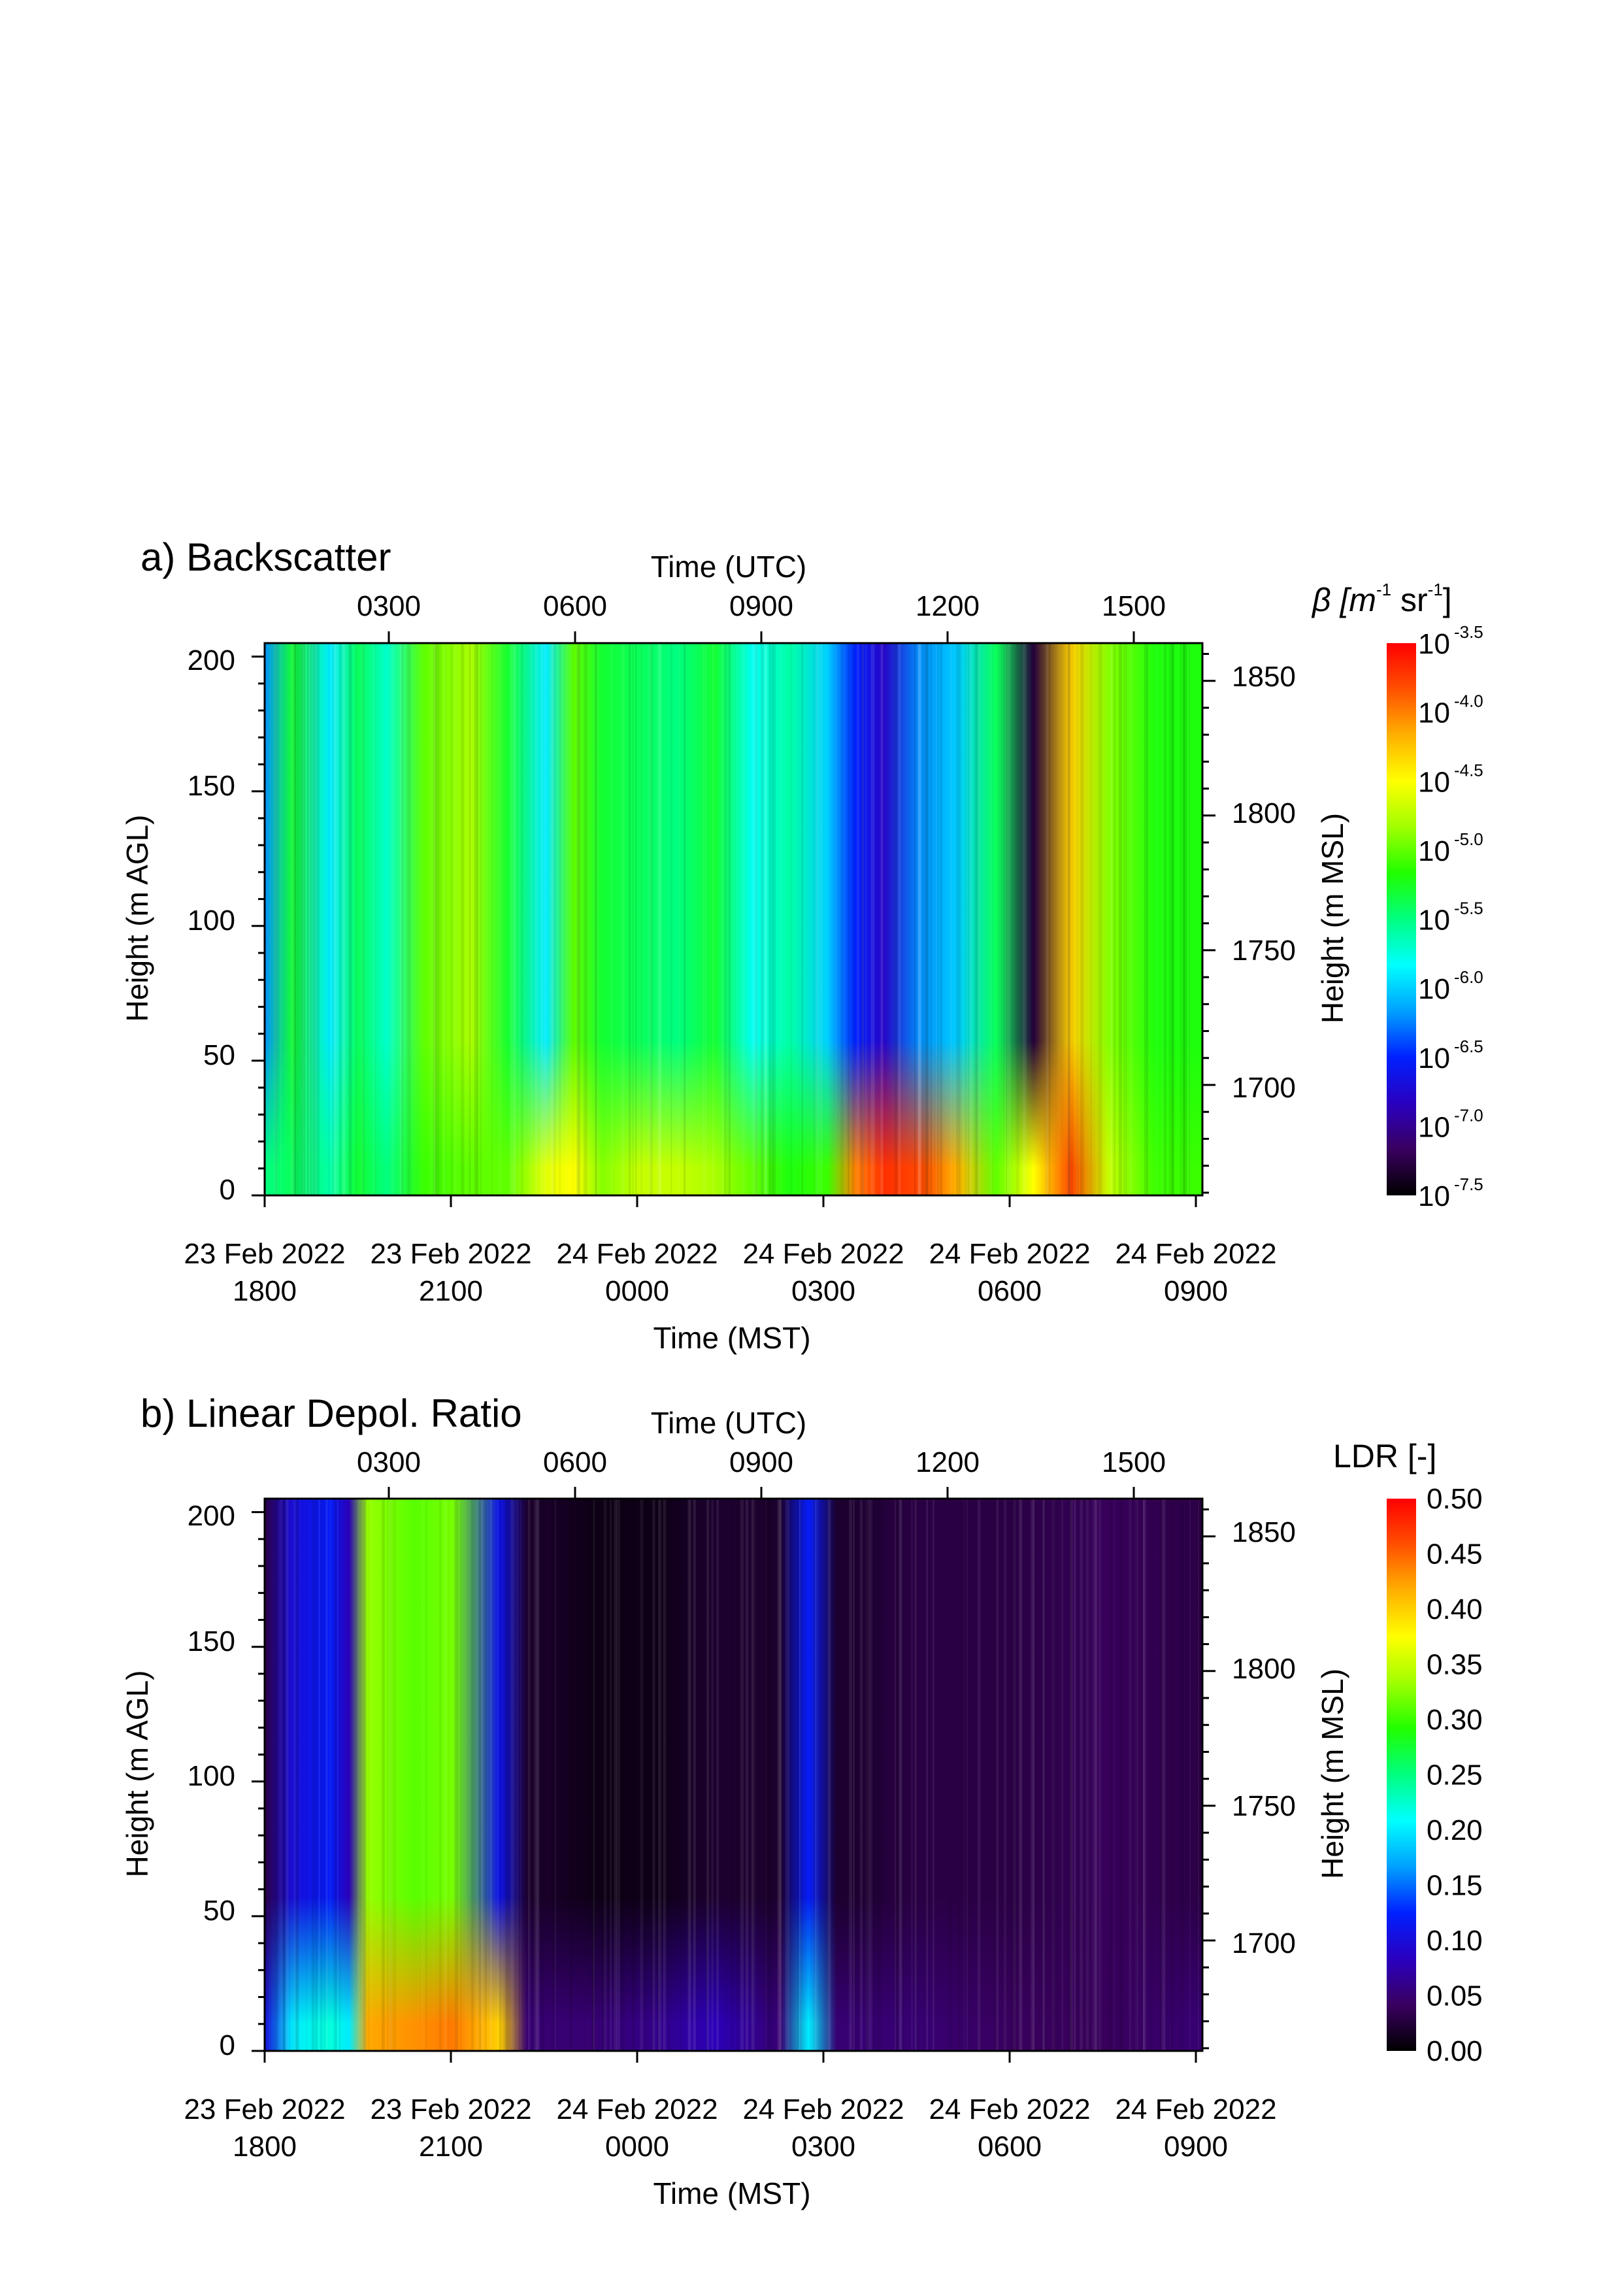 Image resolution: width=1620 pixels, height=2296 pixels. I want to click on panel-b-bottom-date-1: 23 Feb 2022, so click(450, 2109).